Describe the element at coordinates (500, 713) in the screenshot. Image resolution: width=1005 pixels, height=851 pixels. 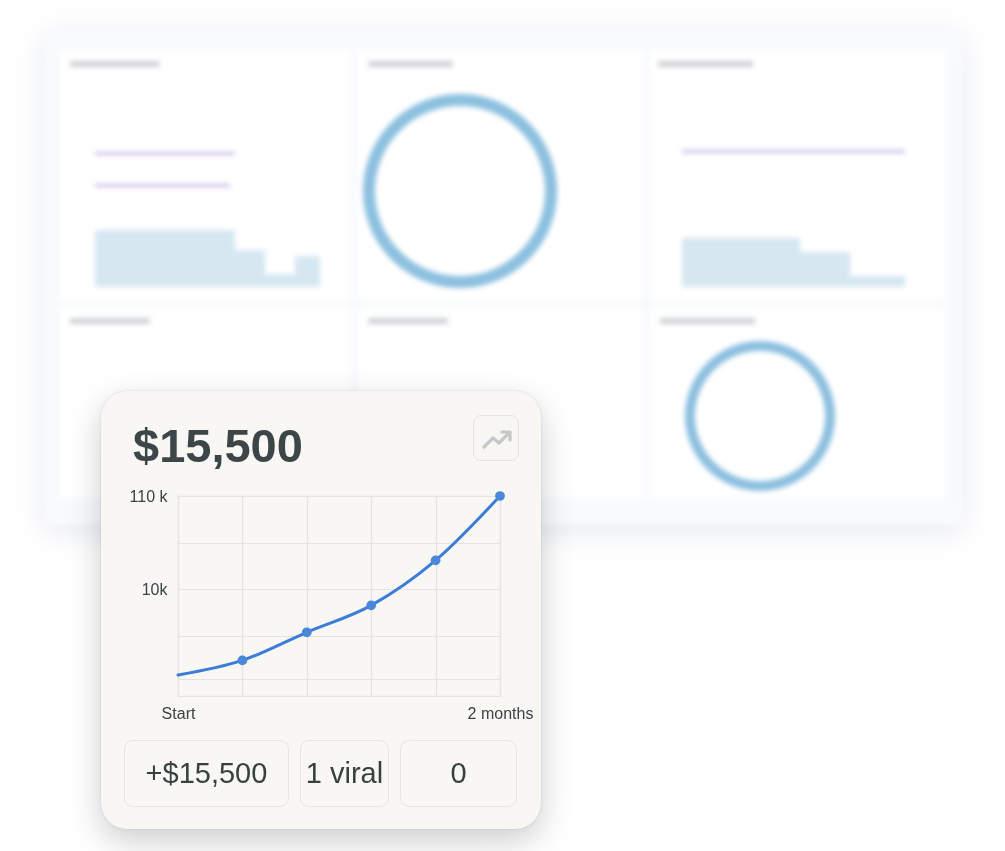
I see `x-tick-label: 2 months` at that location.